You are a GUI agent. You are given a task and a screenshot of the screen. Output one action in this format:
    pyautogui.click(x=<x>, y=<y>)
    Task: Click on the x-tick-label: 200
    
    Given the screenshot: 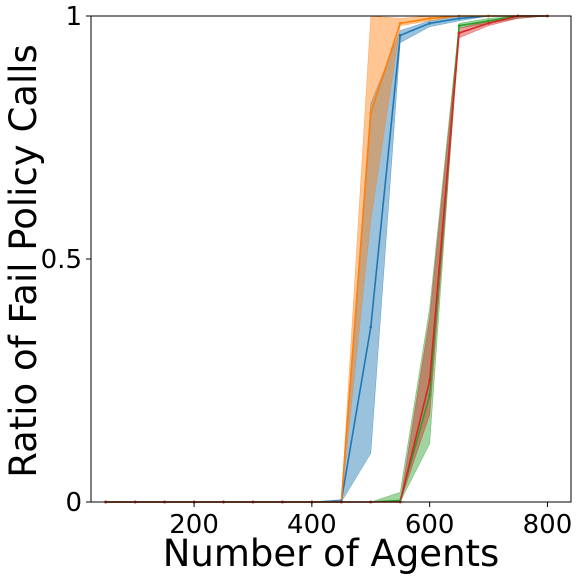 What is the action you would take?
    pyautogui.click(x=194, y=525)
    